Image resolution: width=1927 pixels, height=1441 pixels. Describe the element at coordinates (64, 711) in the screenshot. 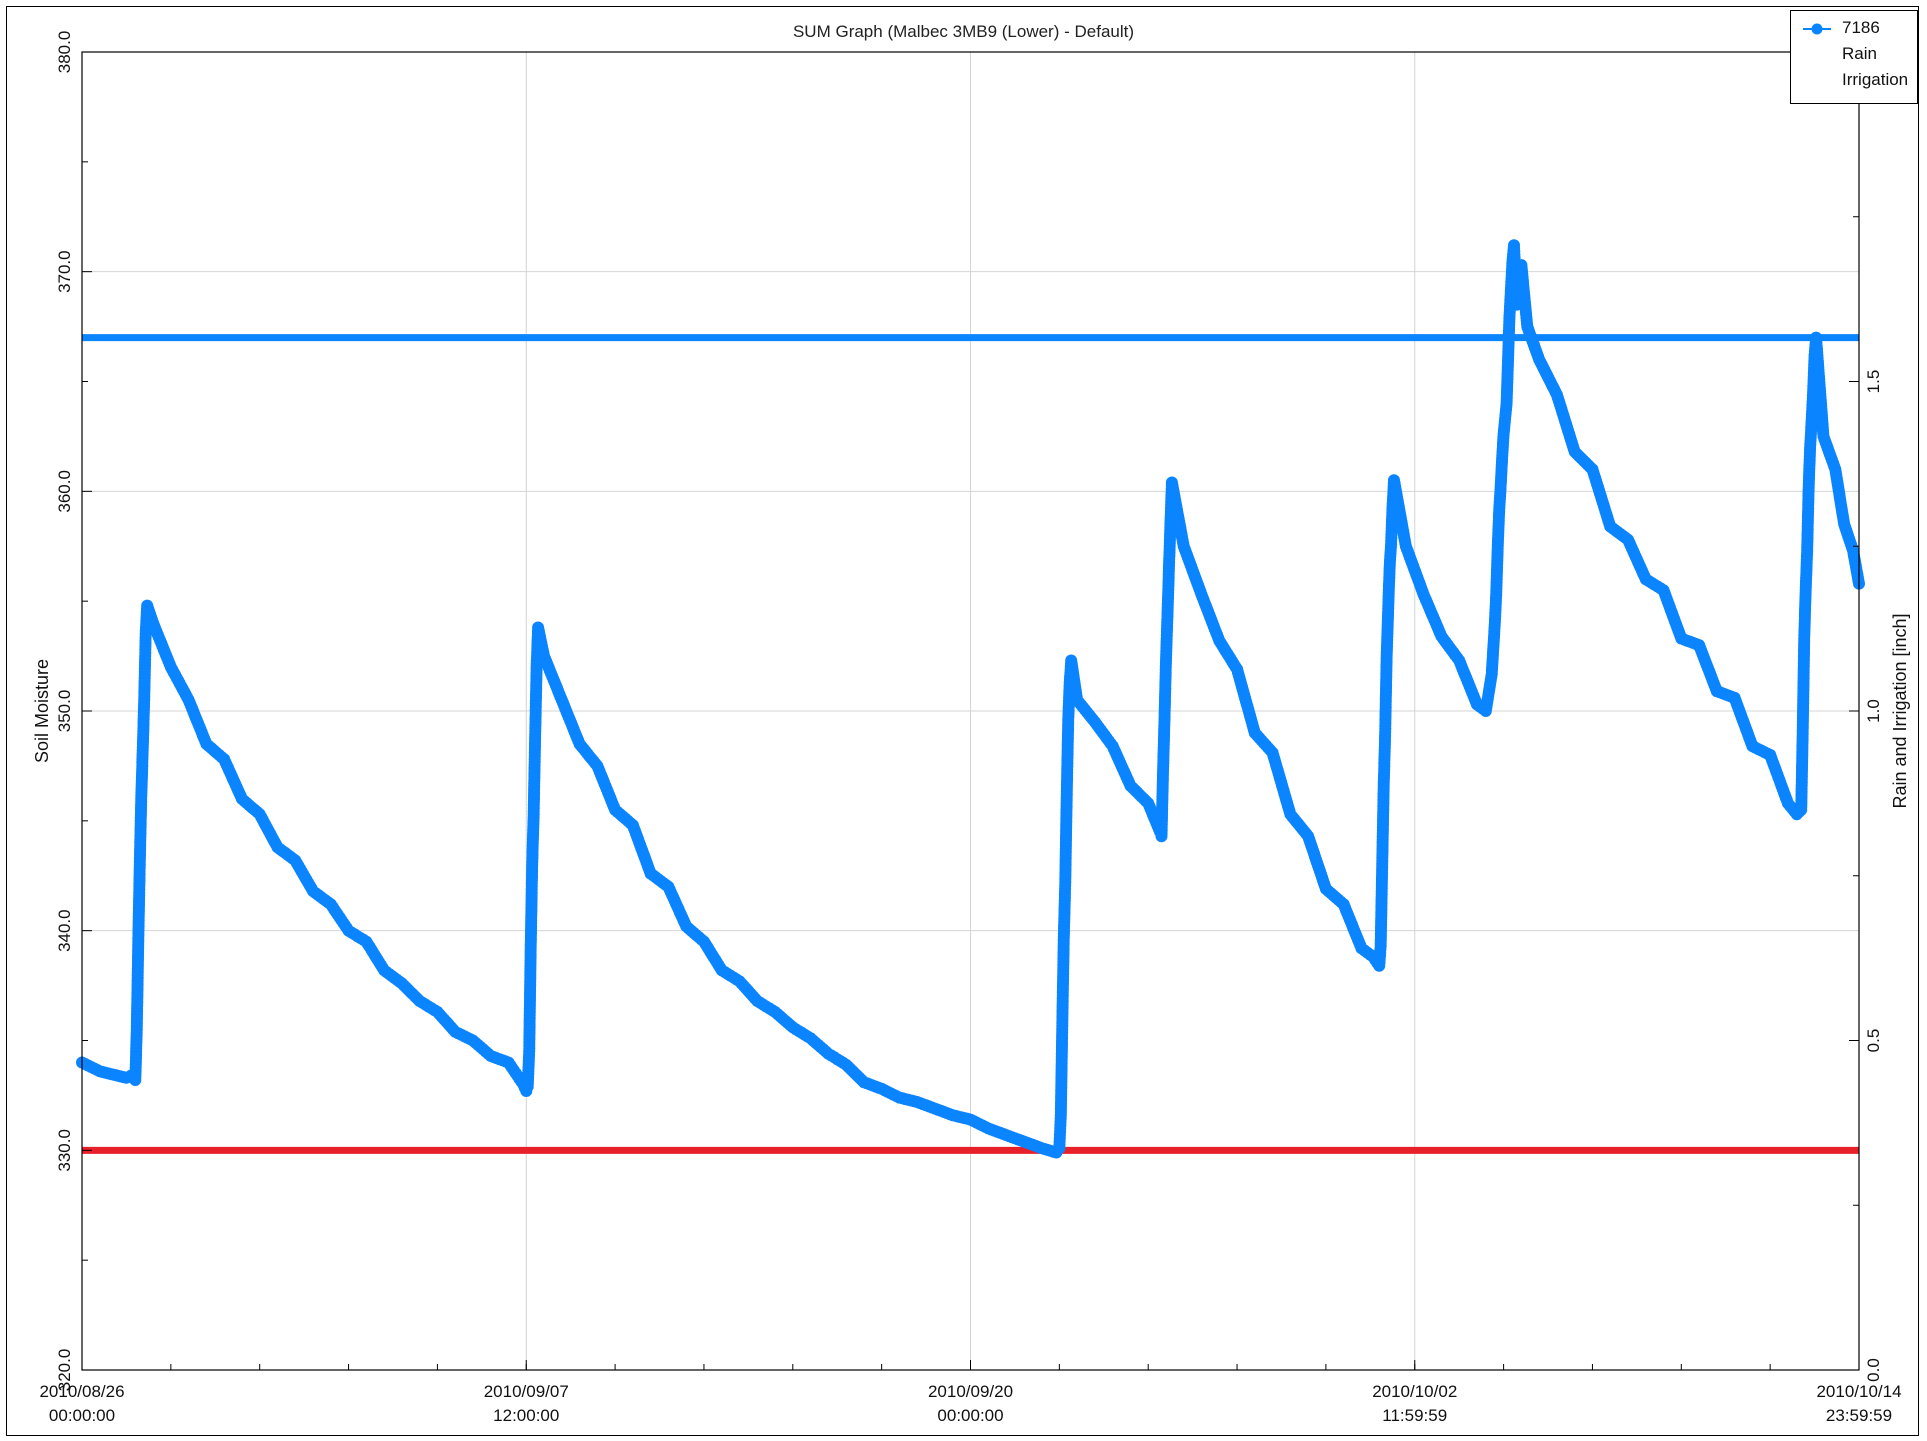

I see `y-tick-label: 350.0` at that location.